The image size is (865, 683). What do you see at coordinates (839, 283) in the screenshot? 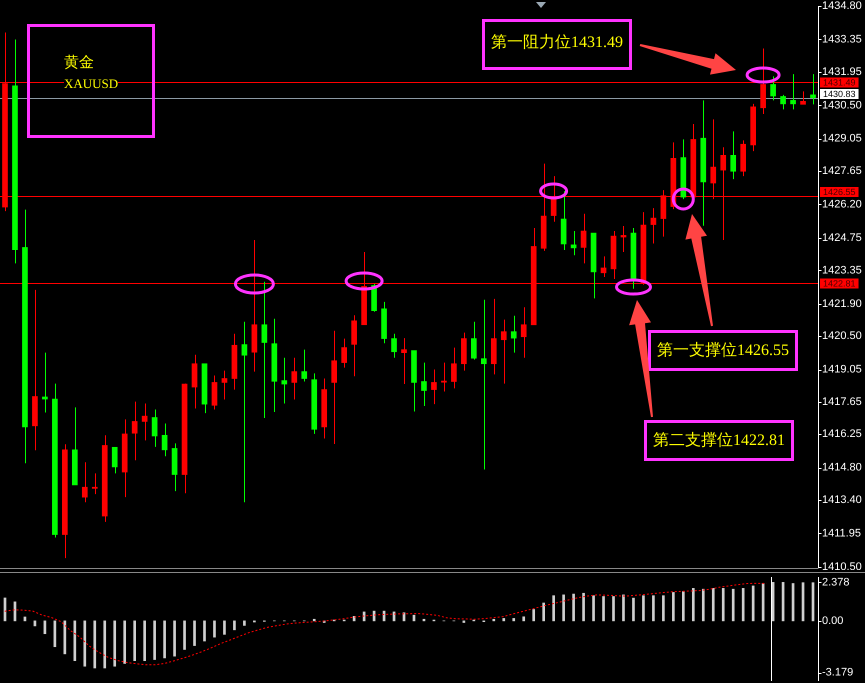
I see `ref-line-label: 1422.81` at bounding box center [839, 283].